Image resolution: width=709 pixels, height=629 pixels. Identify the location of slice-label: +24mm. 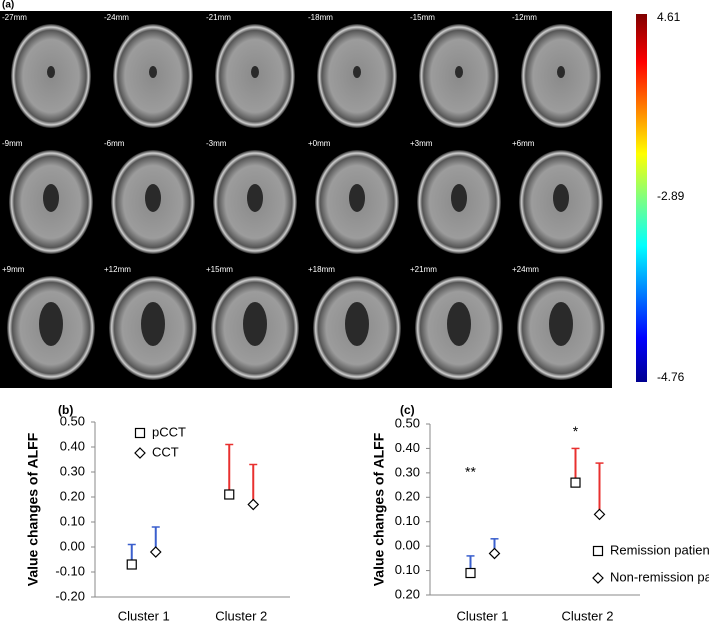
(525, 269).